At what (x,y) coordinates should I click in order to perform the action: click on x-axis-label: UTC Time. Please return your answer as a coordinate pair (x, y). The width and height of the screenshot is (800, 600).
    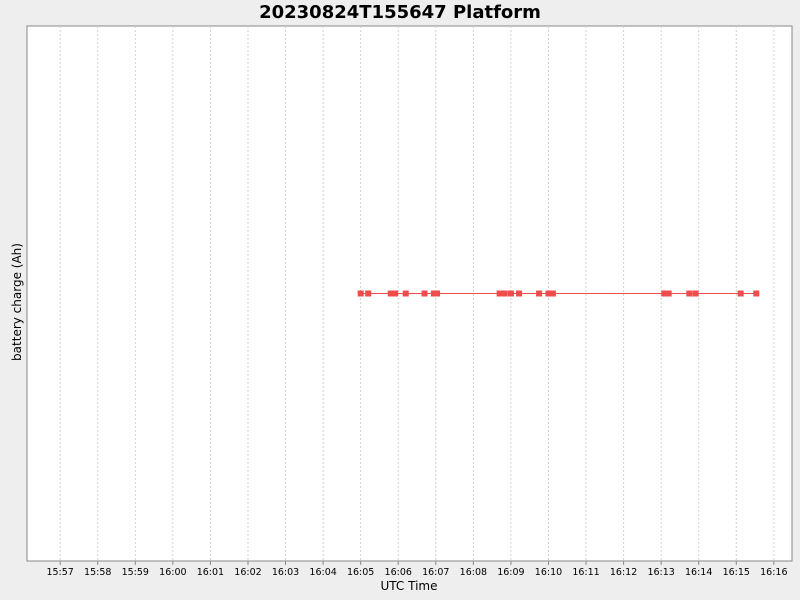
    Looking at the image, I should click on (409, 586).